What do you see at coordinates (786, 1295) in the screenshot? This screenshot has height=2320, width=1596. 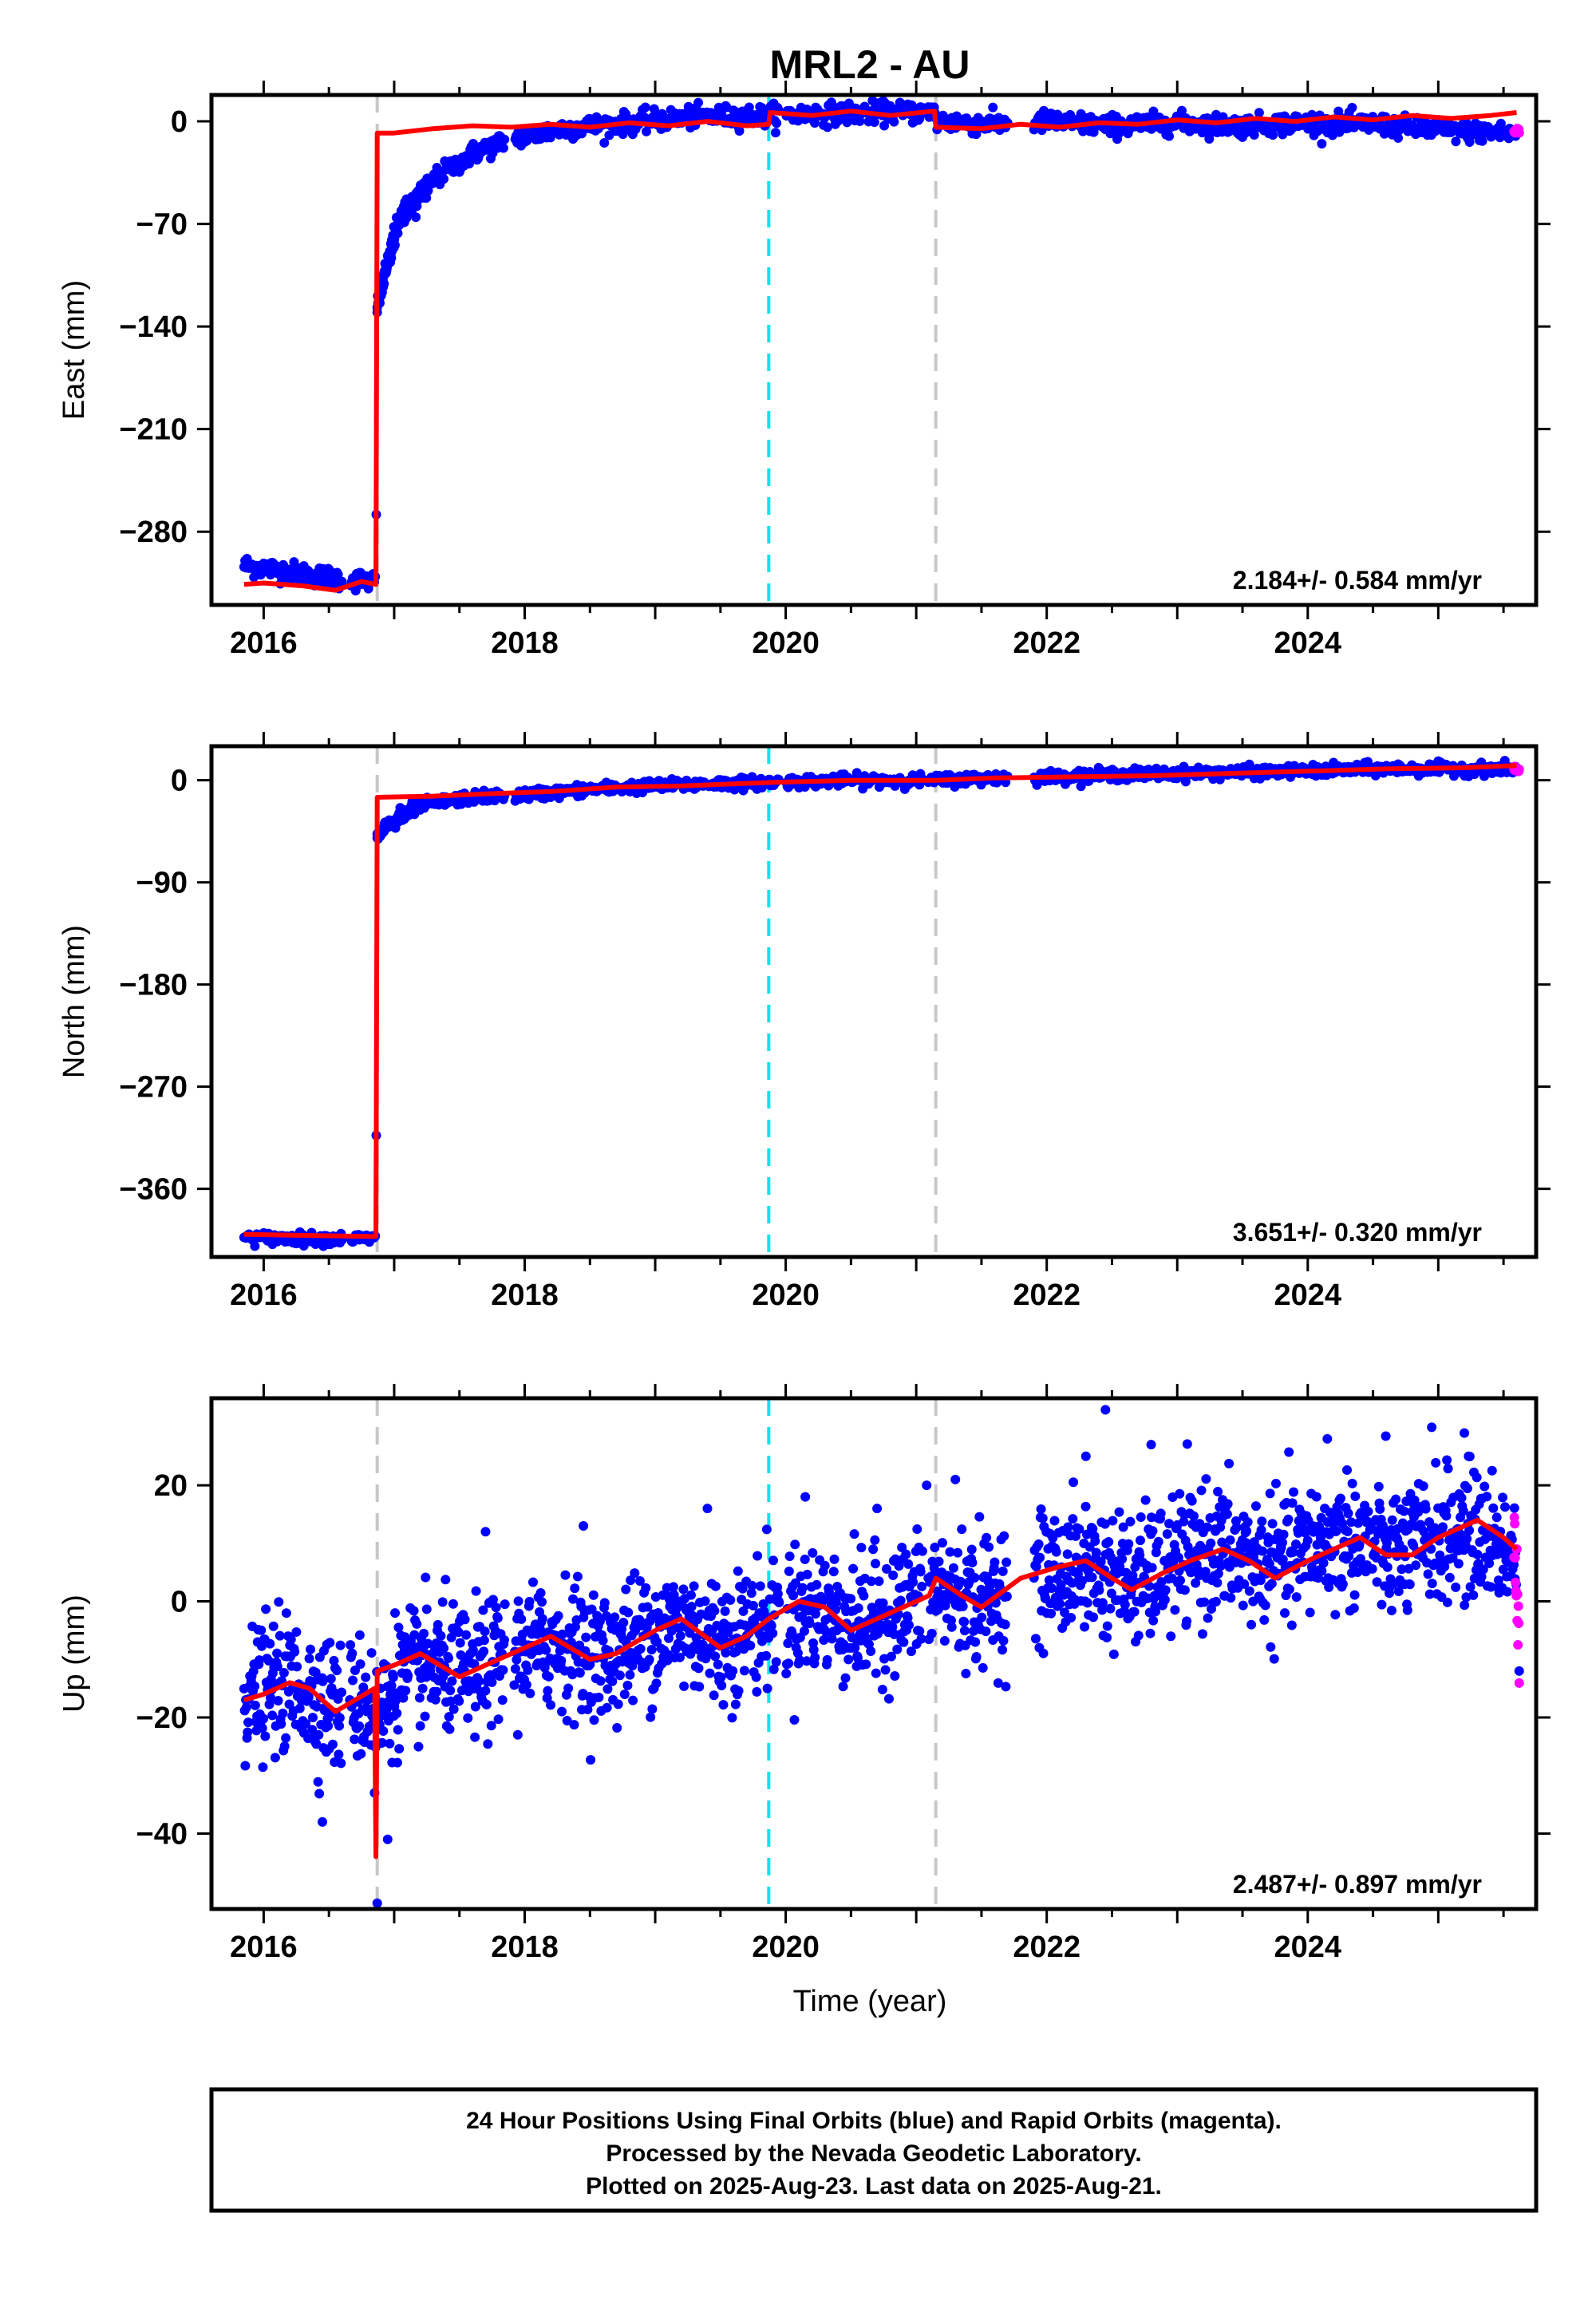 I see `x-tick-label: 2020` at bounding box center [786, 1295].